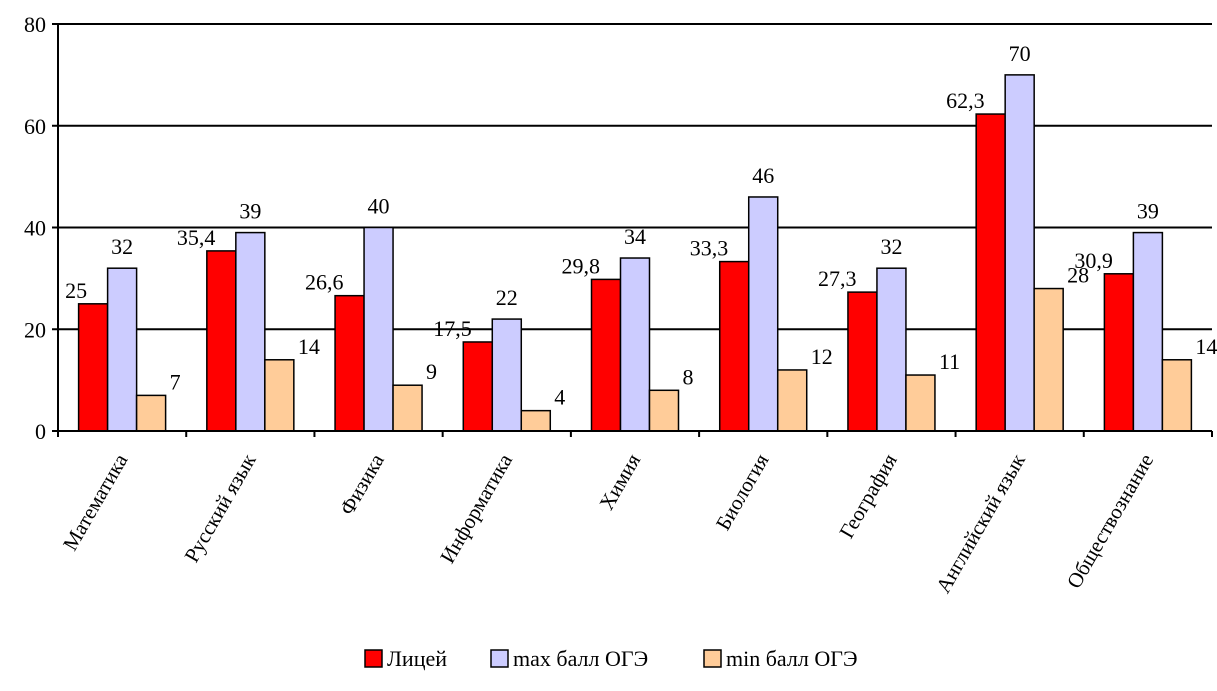 The image size is (1217, 691). I want to click on category-label: Русский язык, so click(220, 507).